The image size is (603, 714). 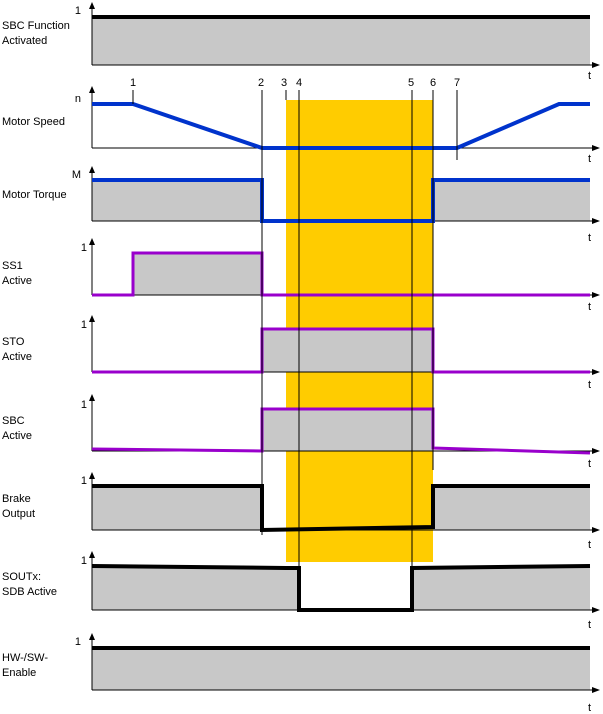 What do you see at coordinates (29, 592) in the screenshot?
I see `soutx-label-line2: SDB Active` at bounding box center [29, 592].